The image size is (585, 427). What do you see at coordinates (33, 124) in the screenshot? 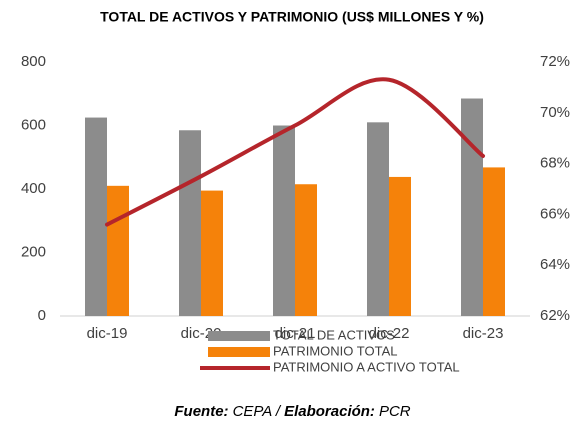
I see `y-tick-label: 600` at bounding box center [33, 124].